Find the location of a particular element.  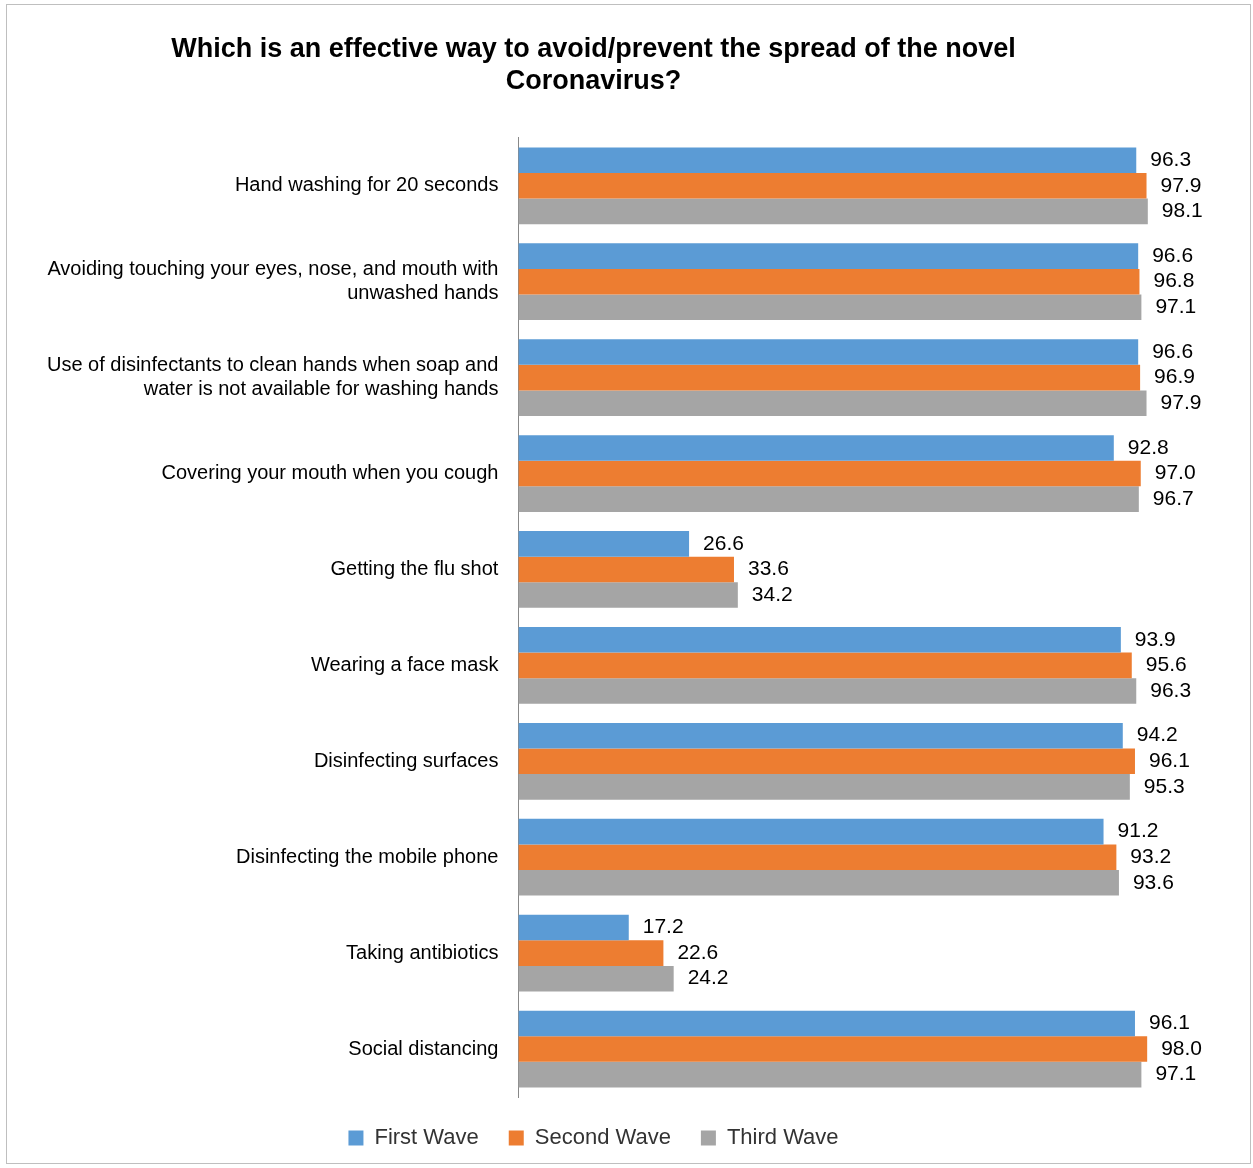

data-label: 34.2 is located at coordinates (772, 593).